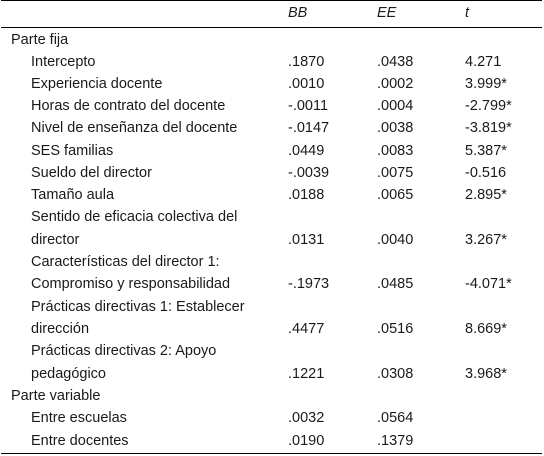 This screenshot has width=544, height=456. Describe the element at coordinates (486, 374) in the screenshot. I see `row-t: 3.968*` at that location.